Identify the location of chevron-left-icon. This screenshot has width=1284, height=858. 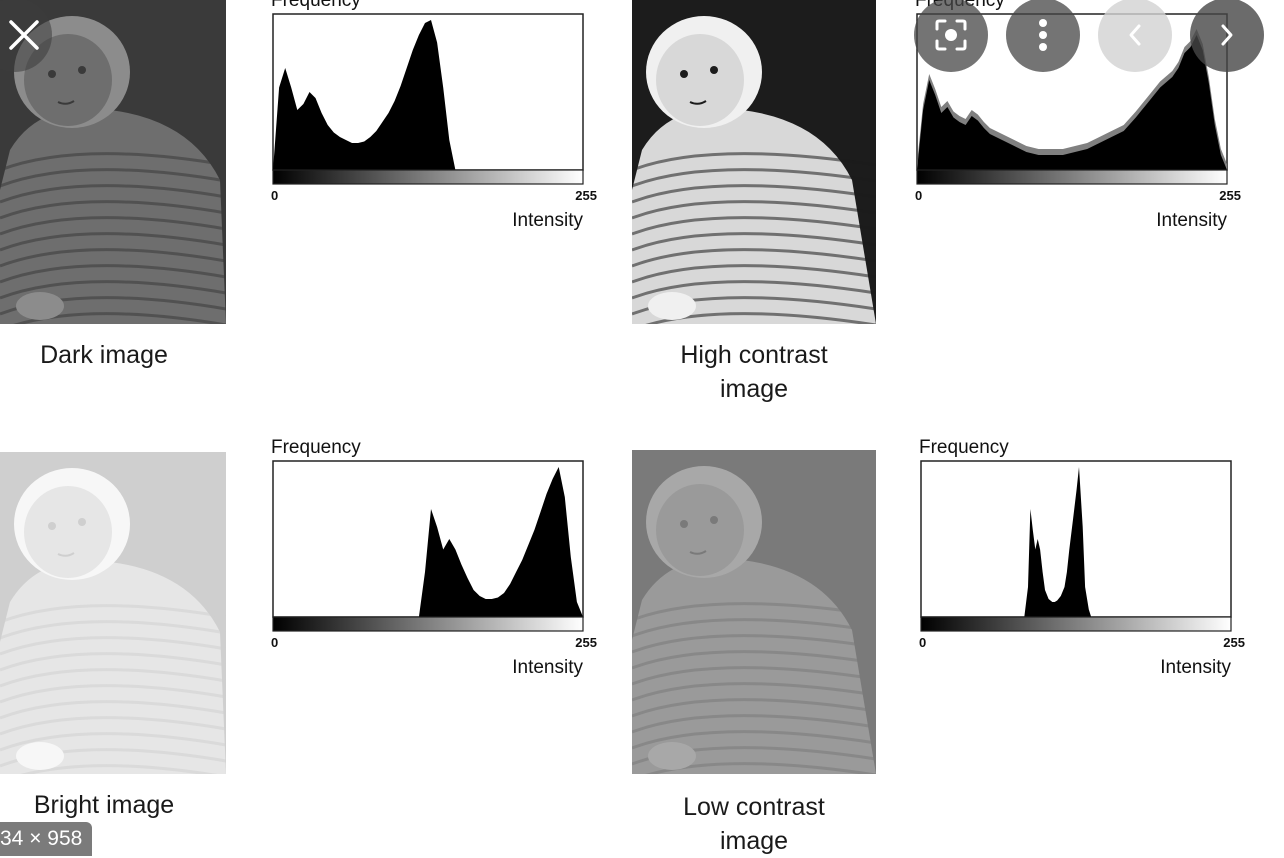
(1135, 35).